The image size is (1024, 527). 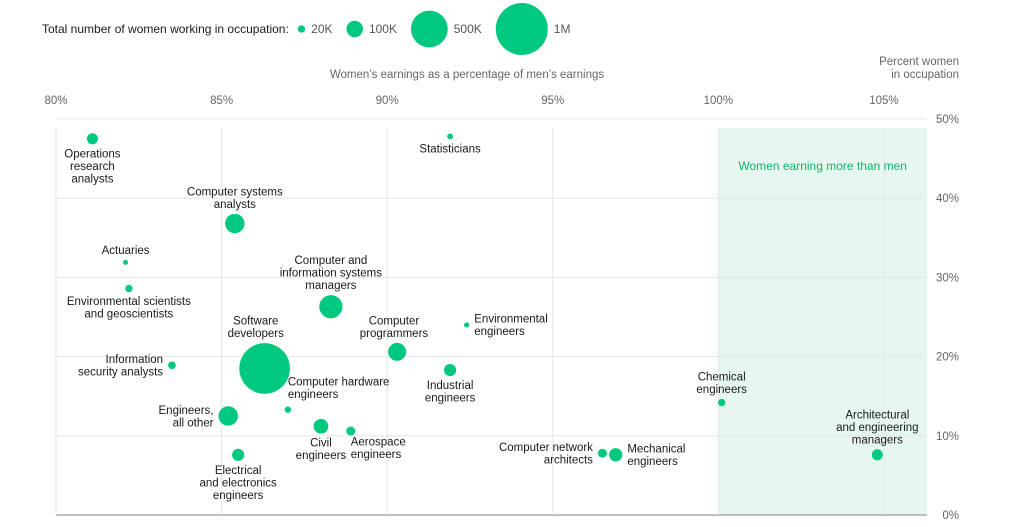 I want to click on bubble-mechanical-engineers, so click(x=616, y=455).